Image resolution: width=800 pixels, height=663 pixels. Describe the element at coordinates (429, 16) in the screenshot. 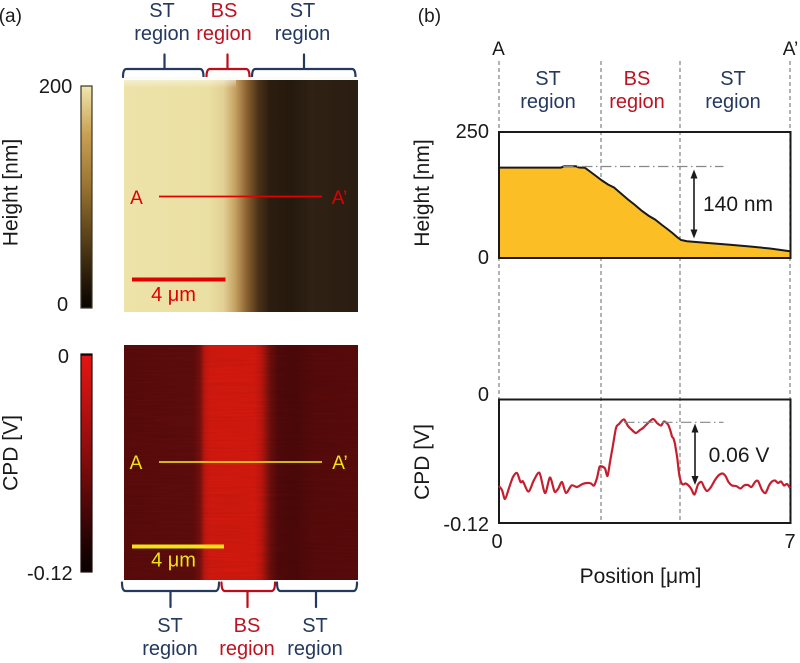

I see `svg-text: (b)` at that location.